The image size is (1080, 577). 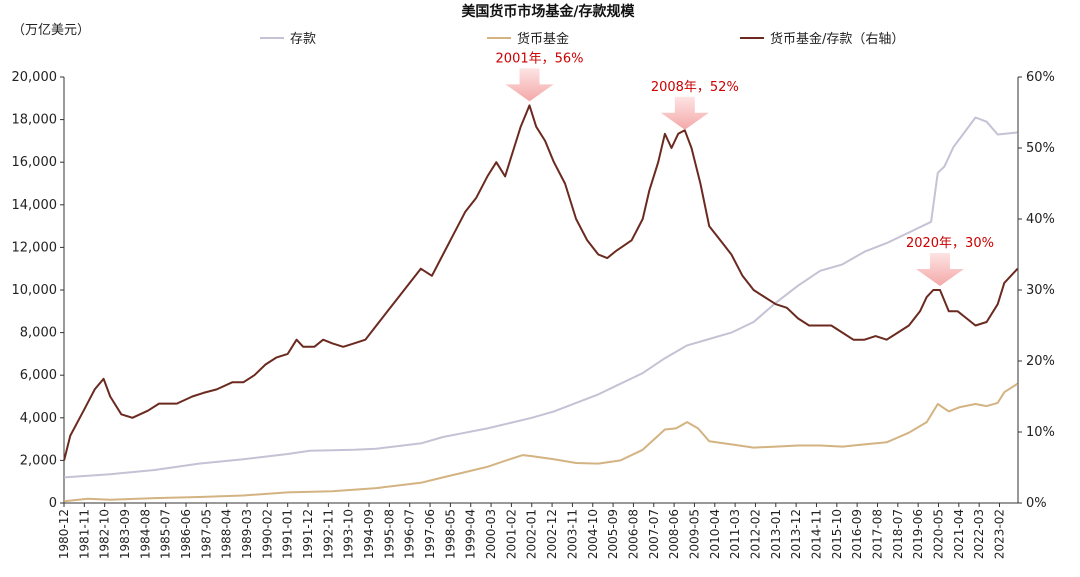 I want to click on x-tick-label: 1986-06, so click(x=186, y=534).